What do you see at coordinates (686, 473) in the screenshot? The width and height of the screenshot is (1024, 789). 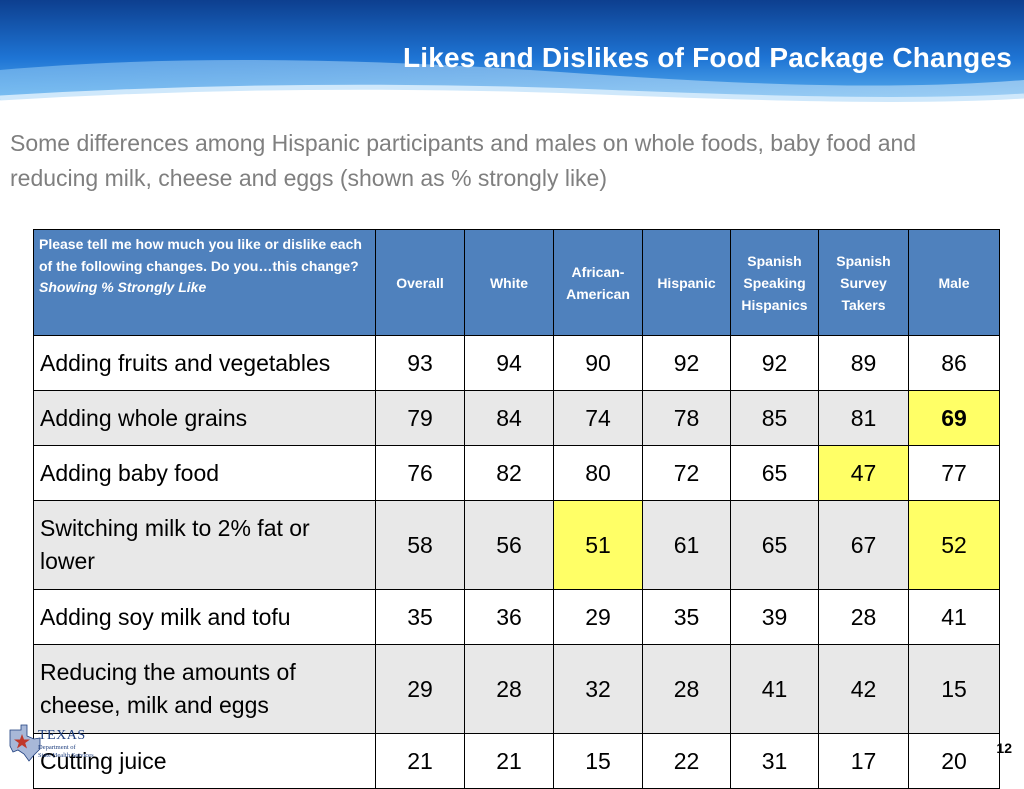 I see `table-cell: 72` at bounding box center [686, 473].